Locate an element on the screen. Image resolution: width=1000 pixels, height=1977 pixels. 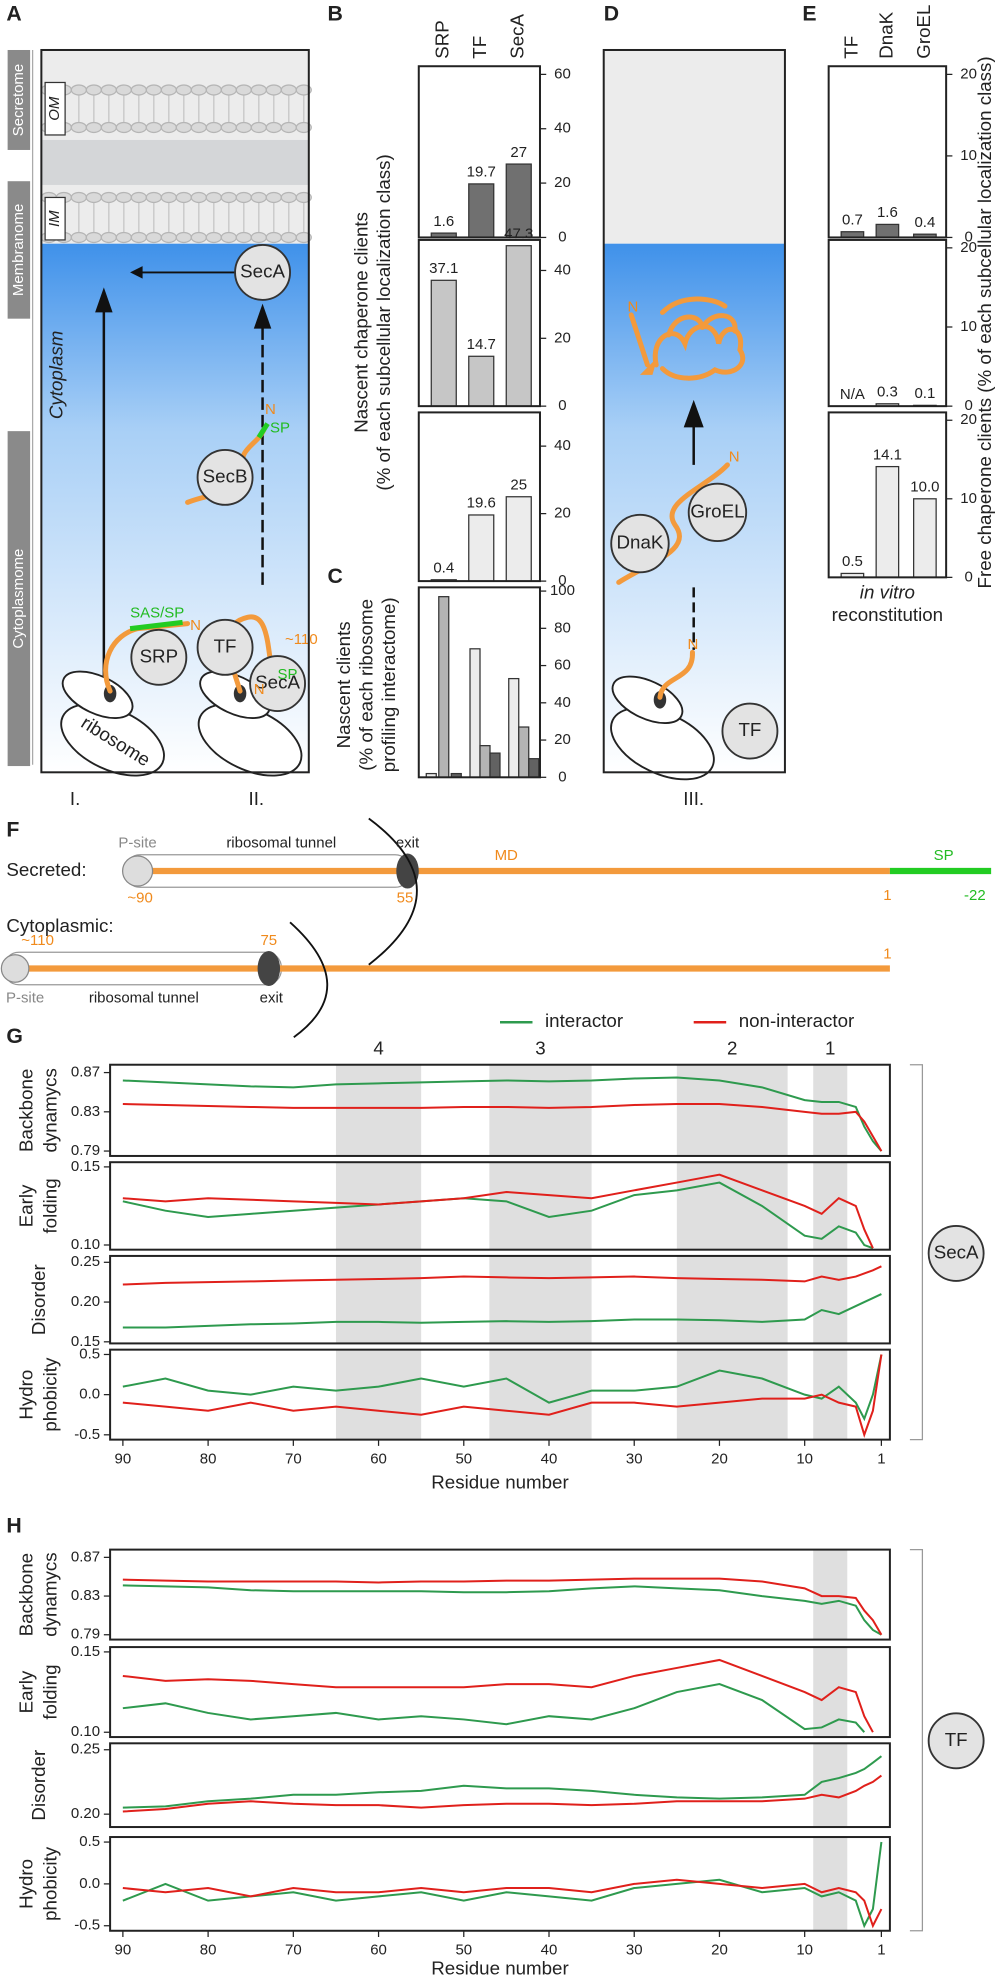
category-label: TF is located at coordinates (850, 47).